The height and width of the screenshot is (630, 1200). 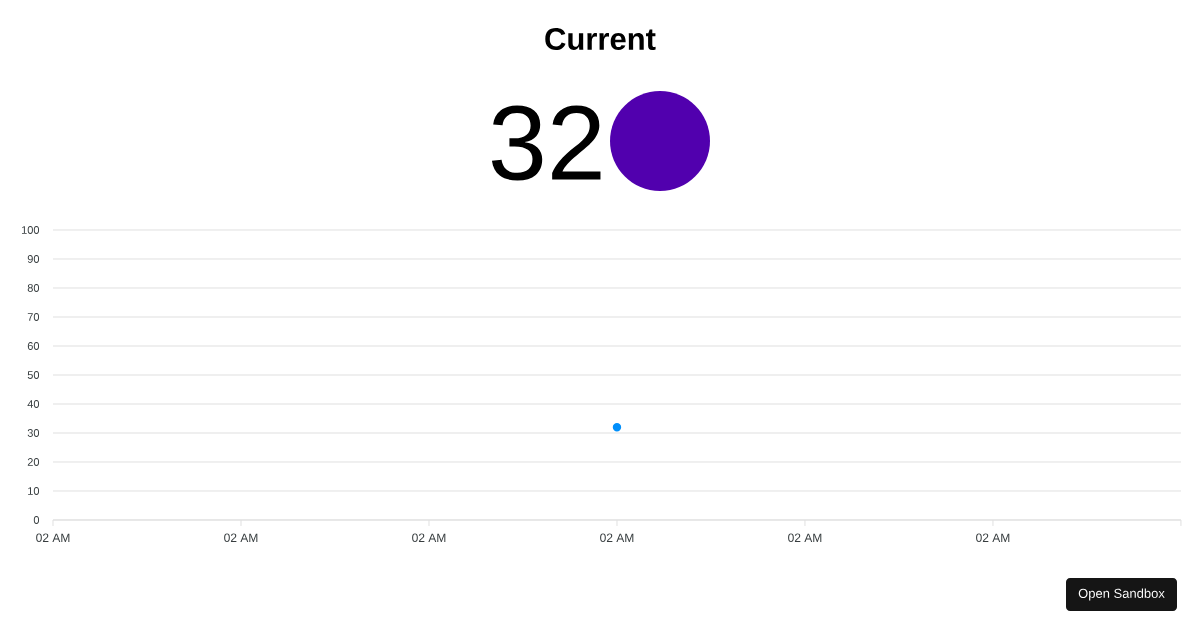 I want to click on y-tick-label: 50, so click(x=33, y=375).